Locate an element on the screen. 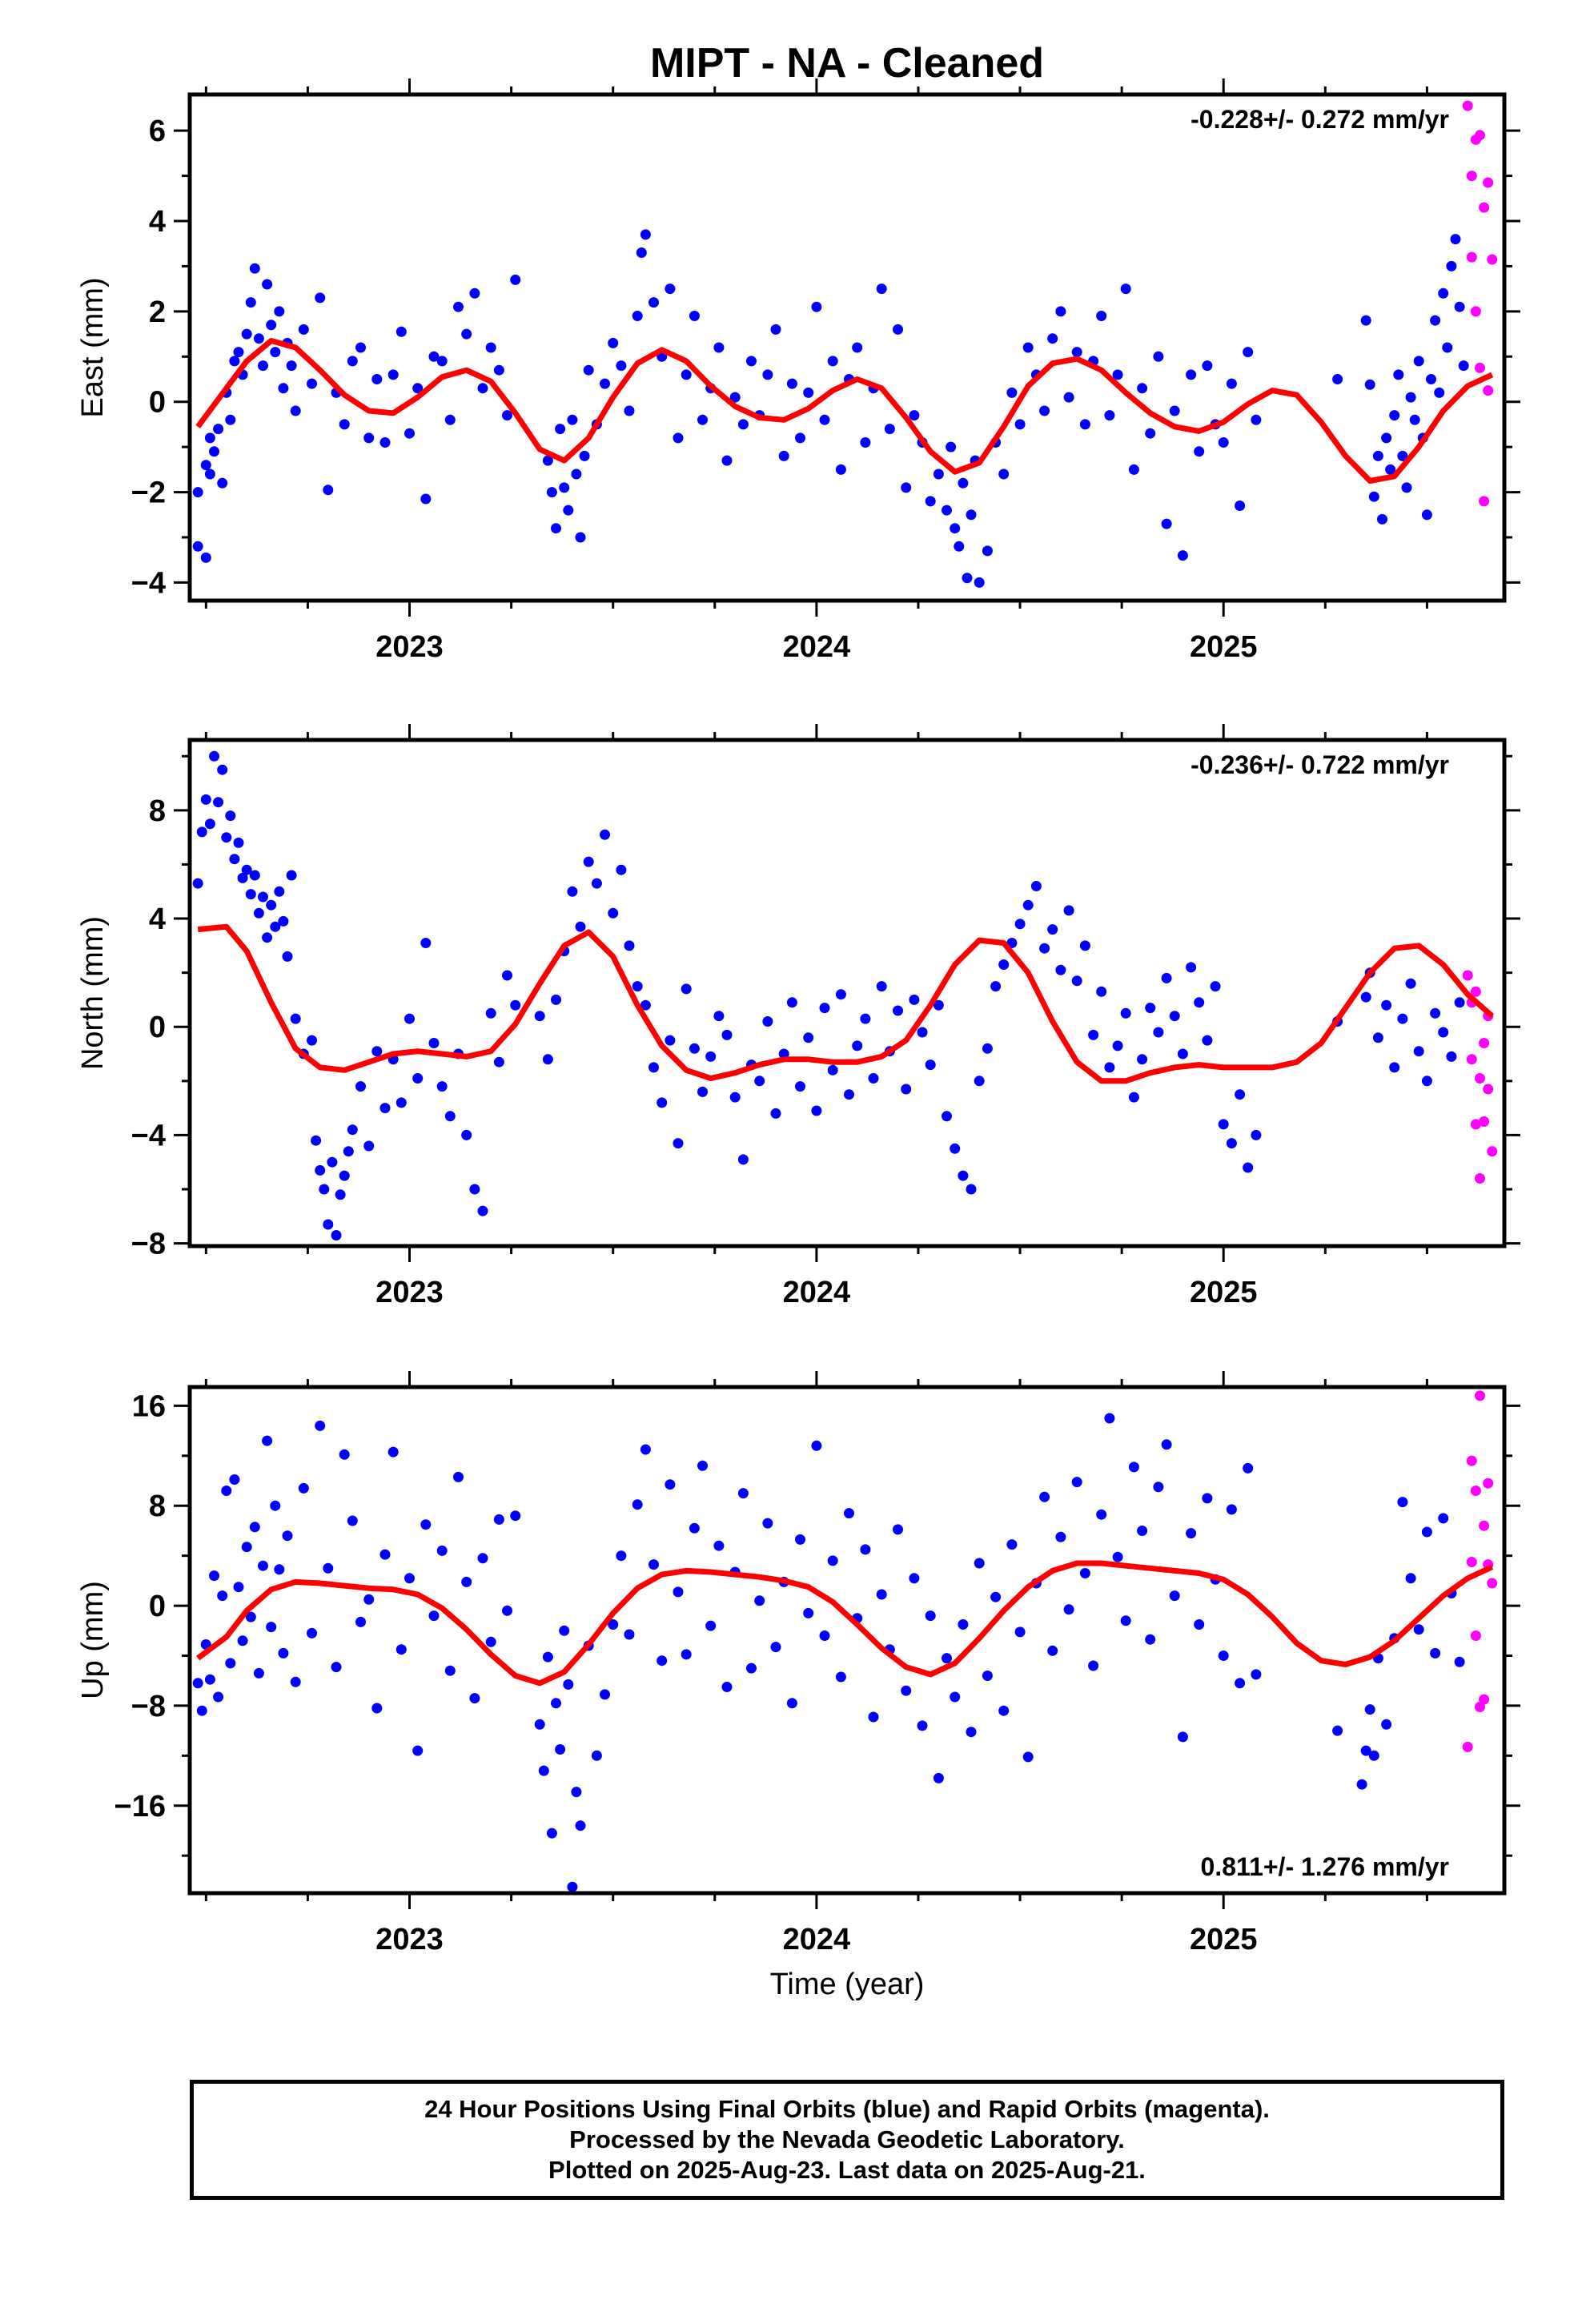  y-tick-label: −8 is located at coordinates (148, 1707).